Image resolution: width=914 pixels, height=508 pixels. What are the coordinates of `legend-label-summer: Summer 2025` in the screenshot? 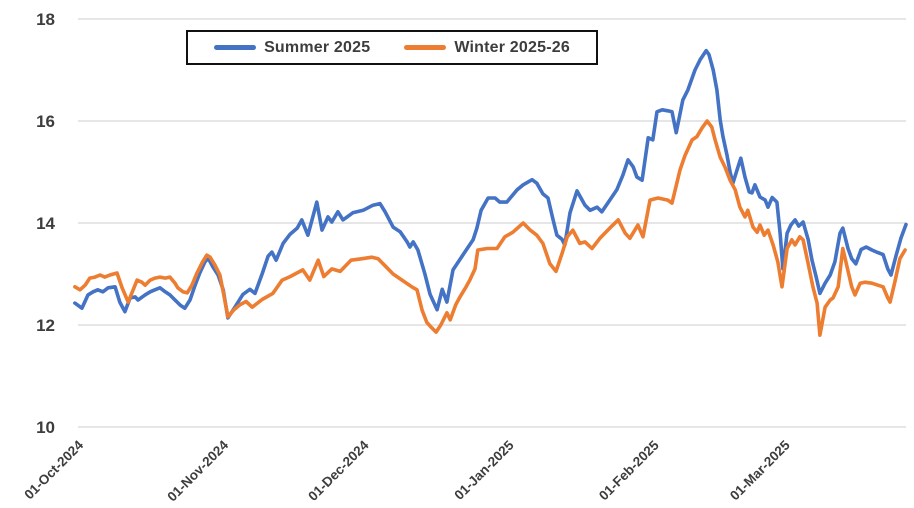 It's located at (317, 47).